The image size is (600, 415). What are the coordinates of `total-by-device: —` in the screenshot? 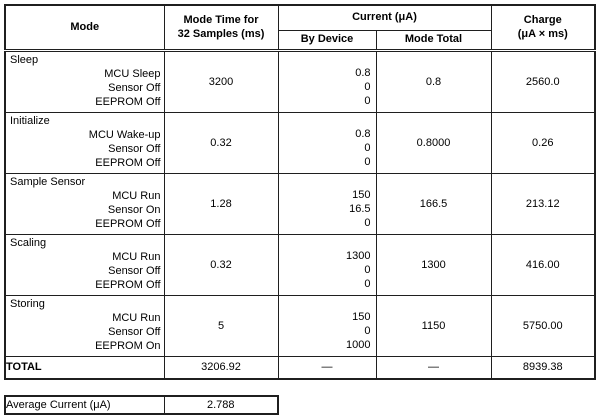 It's located at (327, 367).